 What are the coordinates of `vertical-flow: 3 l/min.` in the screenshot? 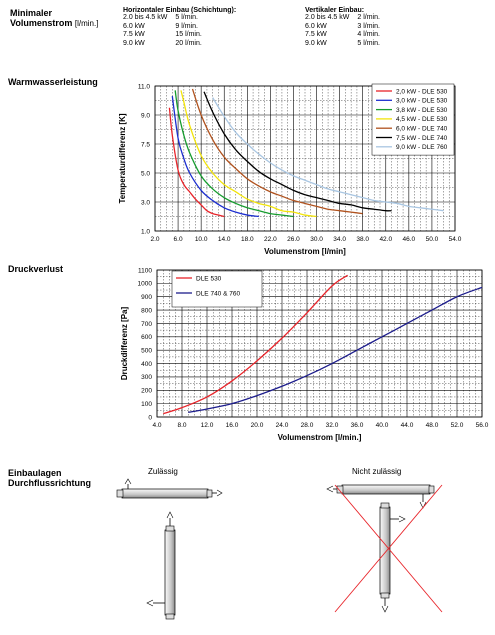 It's located at (368, 26).